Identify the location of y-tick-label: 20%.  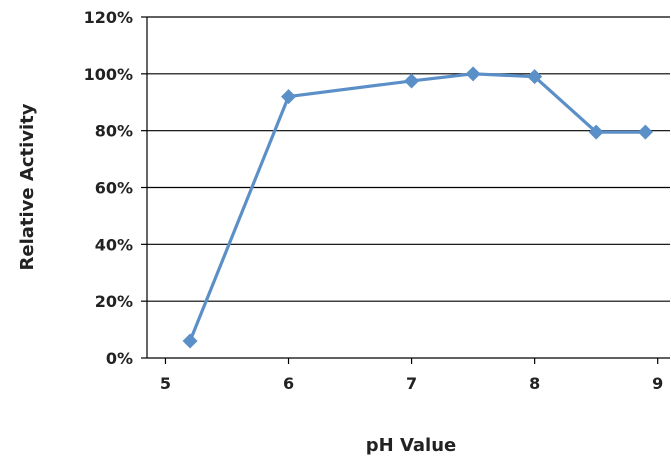
(114, 301).